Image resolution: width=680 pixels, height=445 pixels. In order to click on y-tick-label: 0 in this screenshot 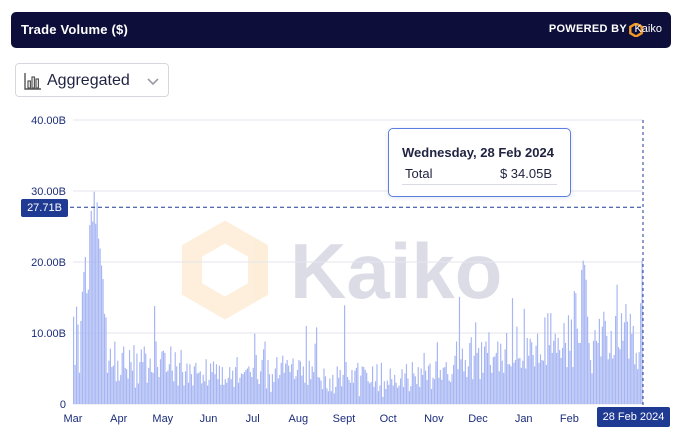, I will do `click(63, 405)`.